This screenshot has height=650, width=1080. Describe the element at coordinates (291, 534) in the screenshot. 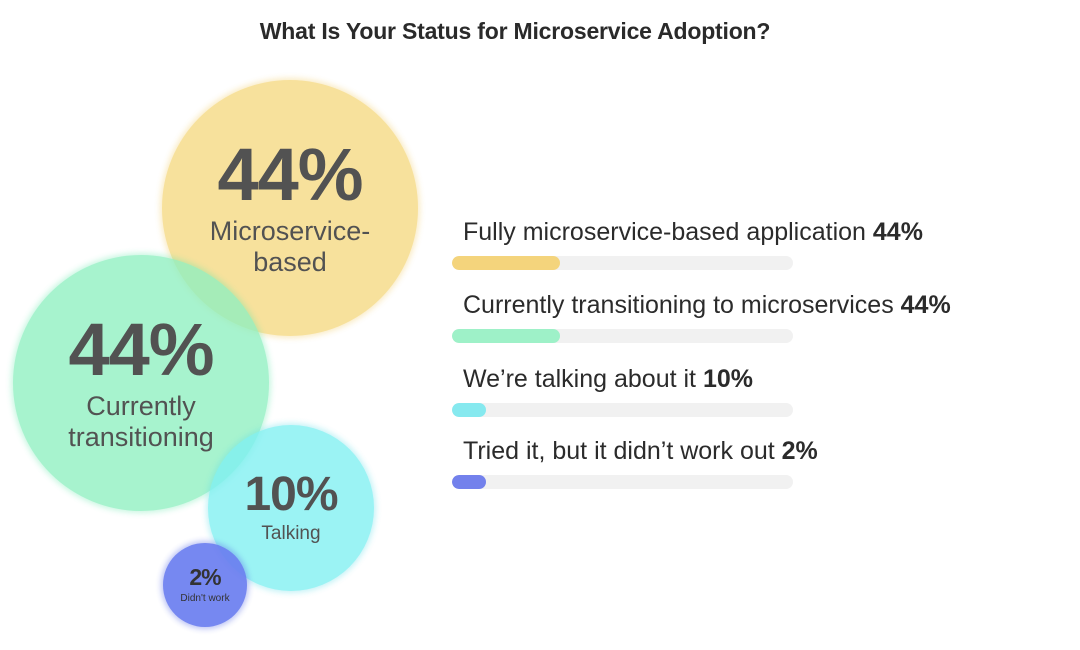

I see `bubble-category-label: Talking` at that location.